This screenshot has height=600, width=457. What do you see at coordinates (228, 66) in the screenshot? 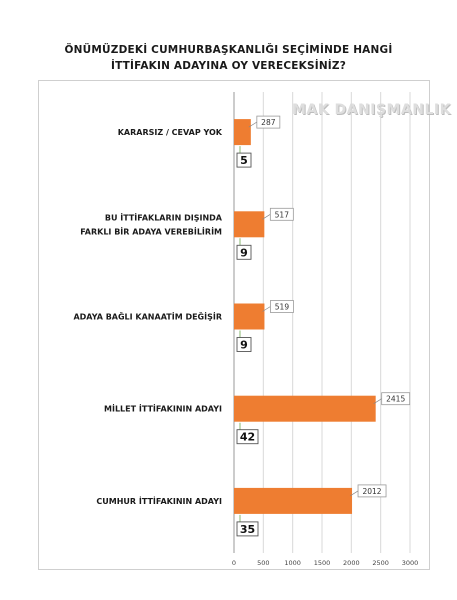
I see `chart-title-line-2: İTTİFAKIN ADAYINA OY VERECEKSİNİZ?` at bounding box center [228, 66].